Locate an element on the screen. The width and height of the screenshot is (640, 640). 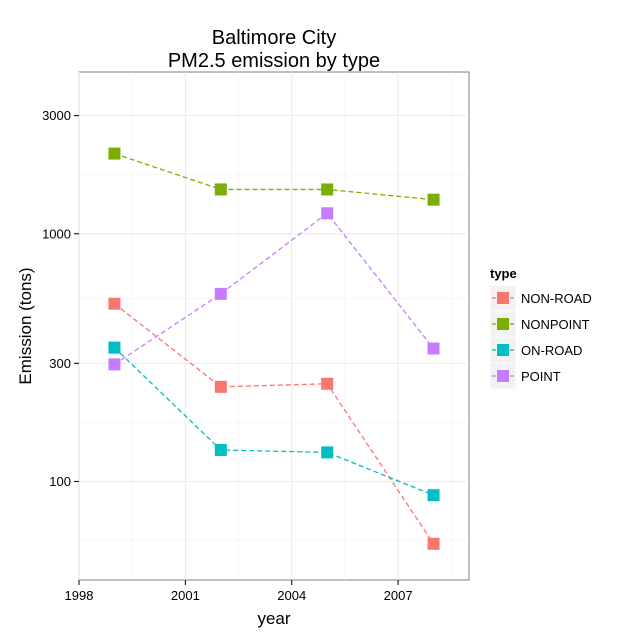
series-line-on-road is located at coordinates (274, 421).